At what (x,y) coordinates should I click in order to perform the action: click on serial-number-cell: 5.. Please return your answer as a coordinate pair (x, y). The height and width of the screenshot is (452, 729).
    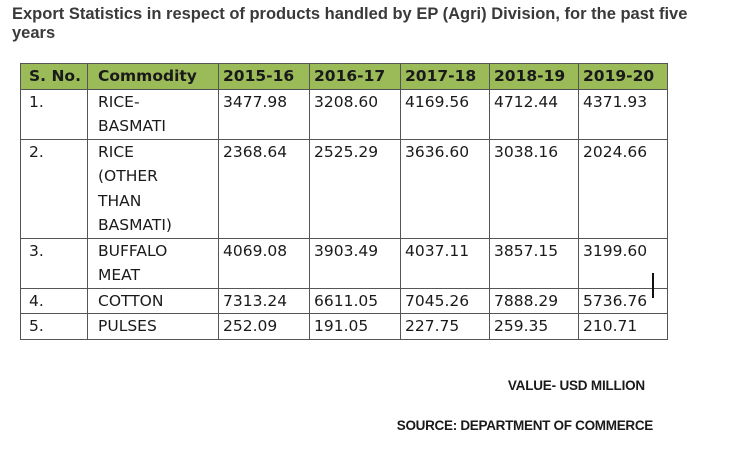
    Looking at the image, I should click on (54, 326).